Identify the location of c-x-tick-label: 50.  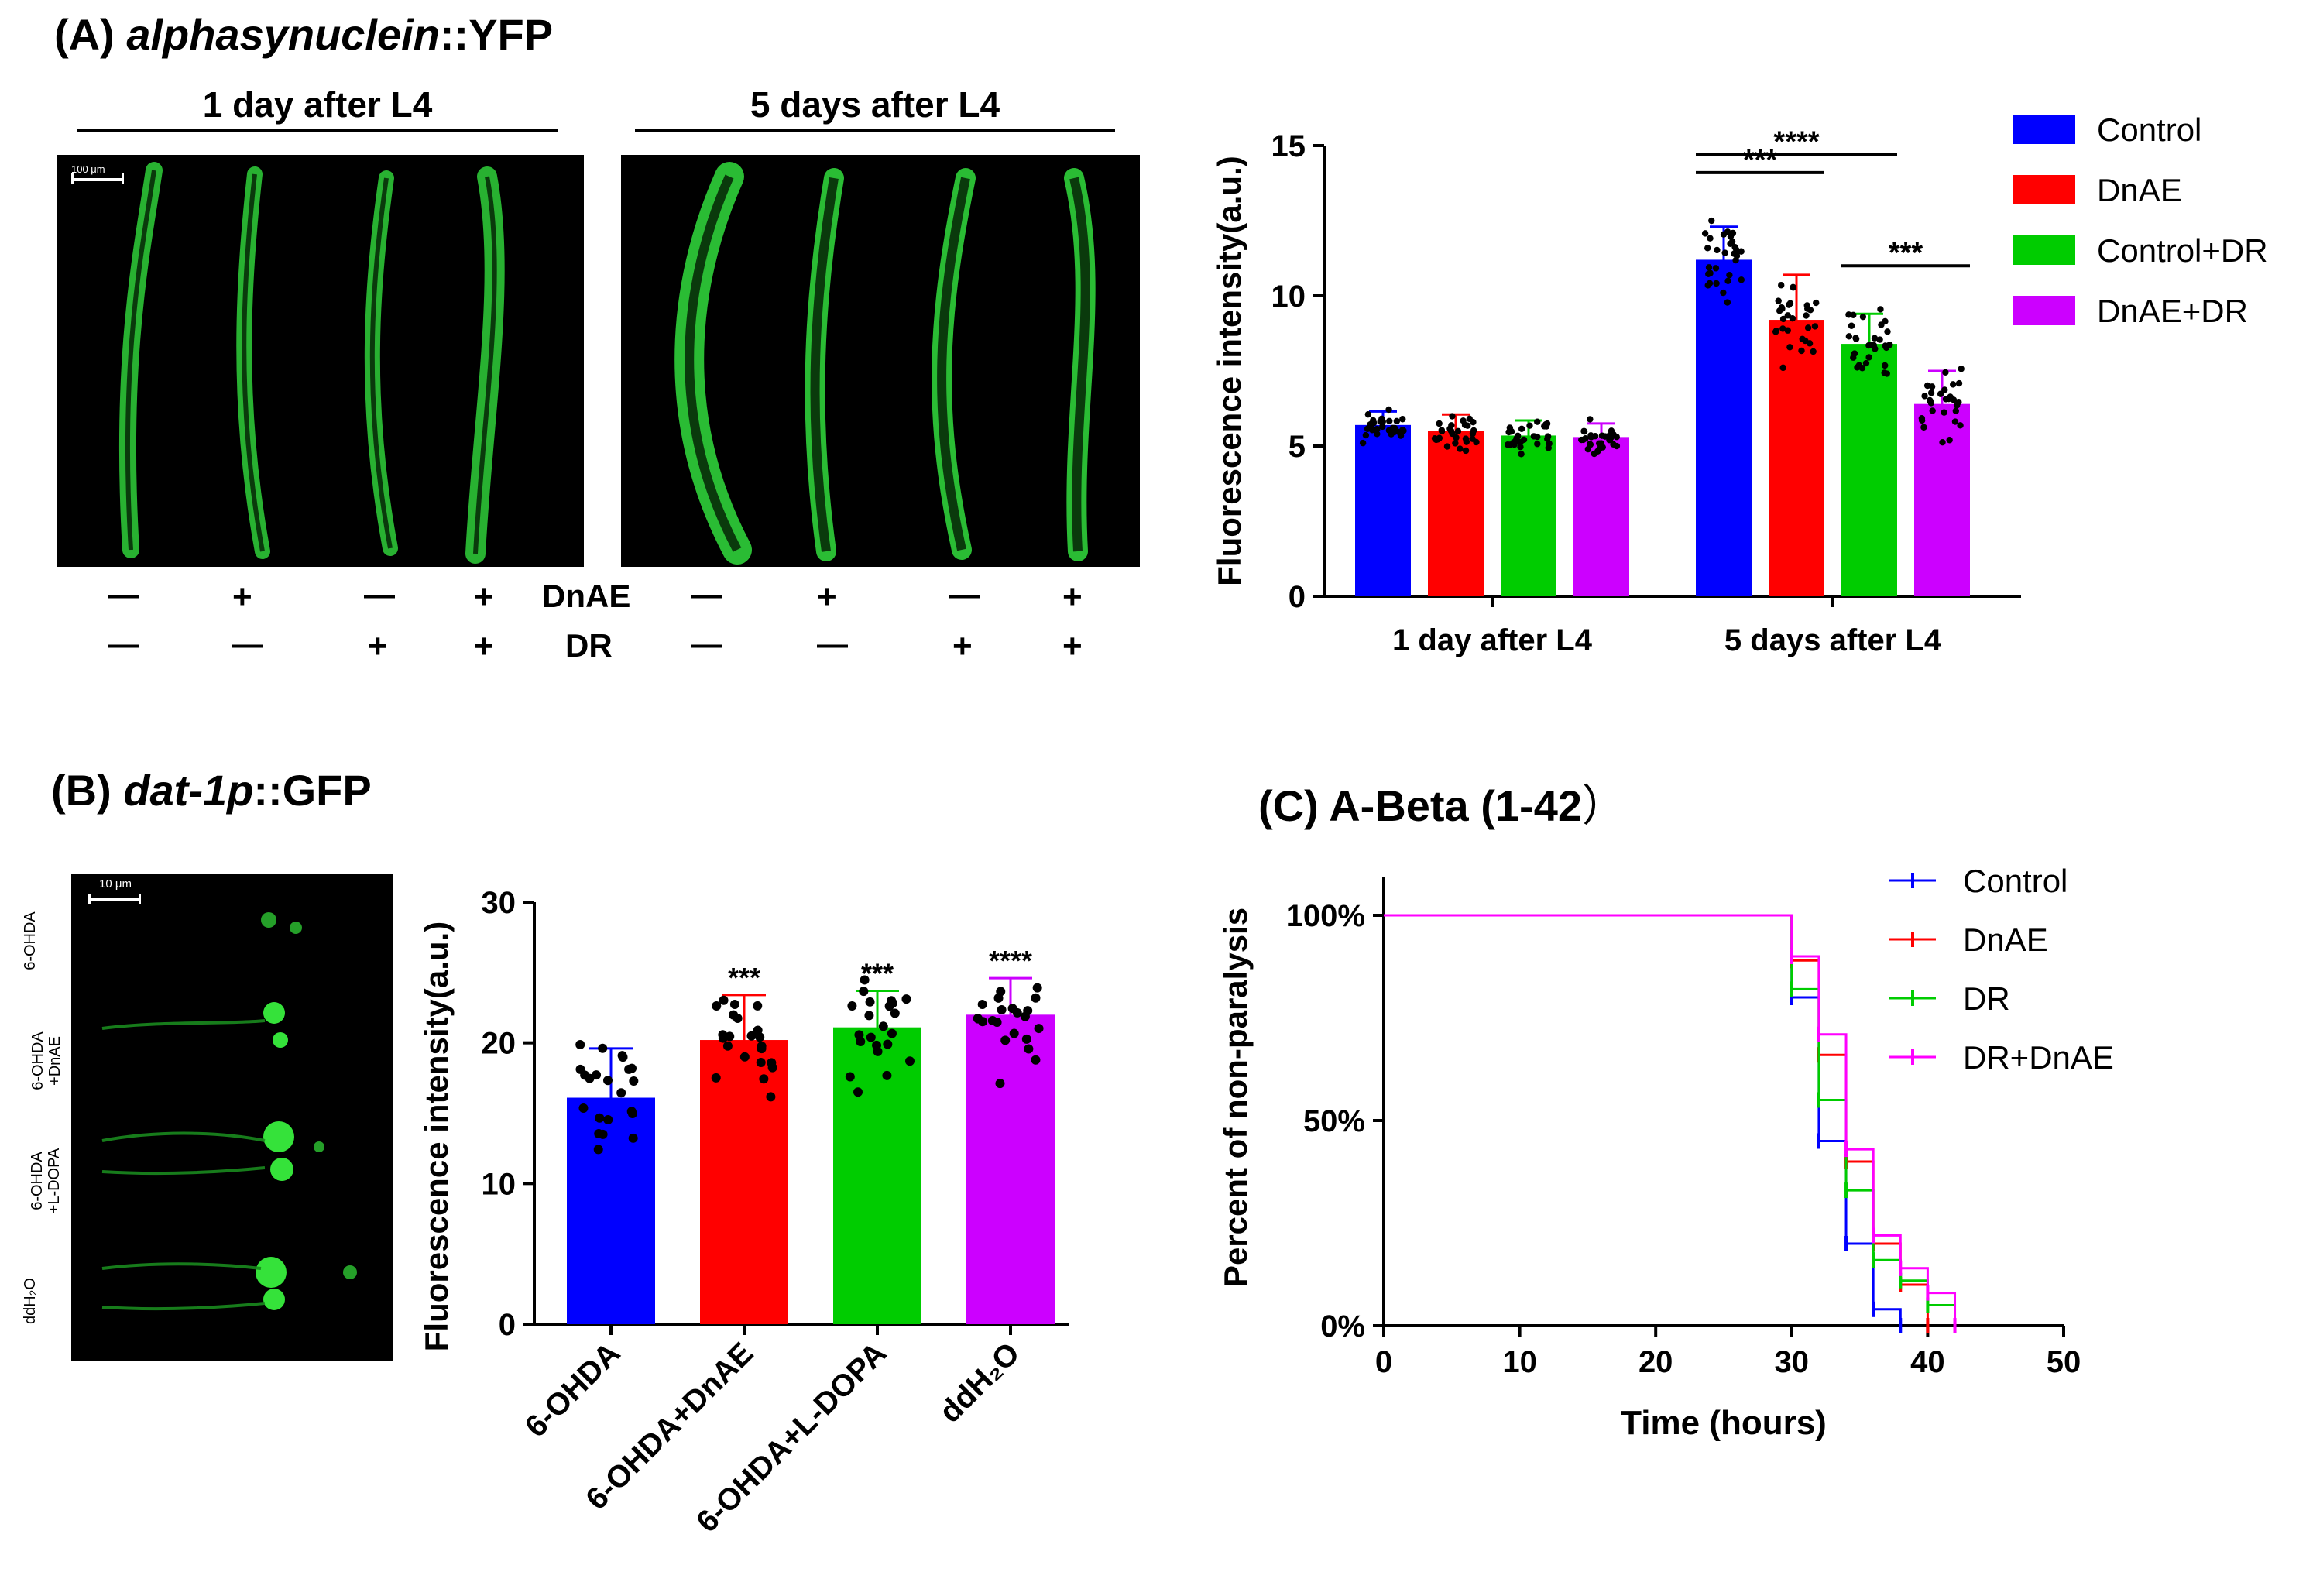
(2064, 1362).